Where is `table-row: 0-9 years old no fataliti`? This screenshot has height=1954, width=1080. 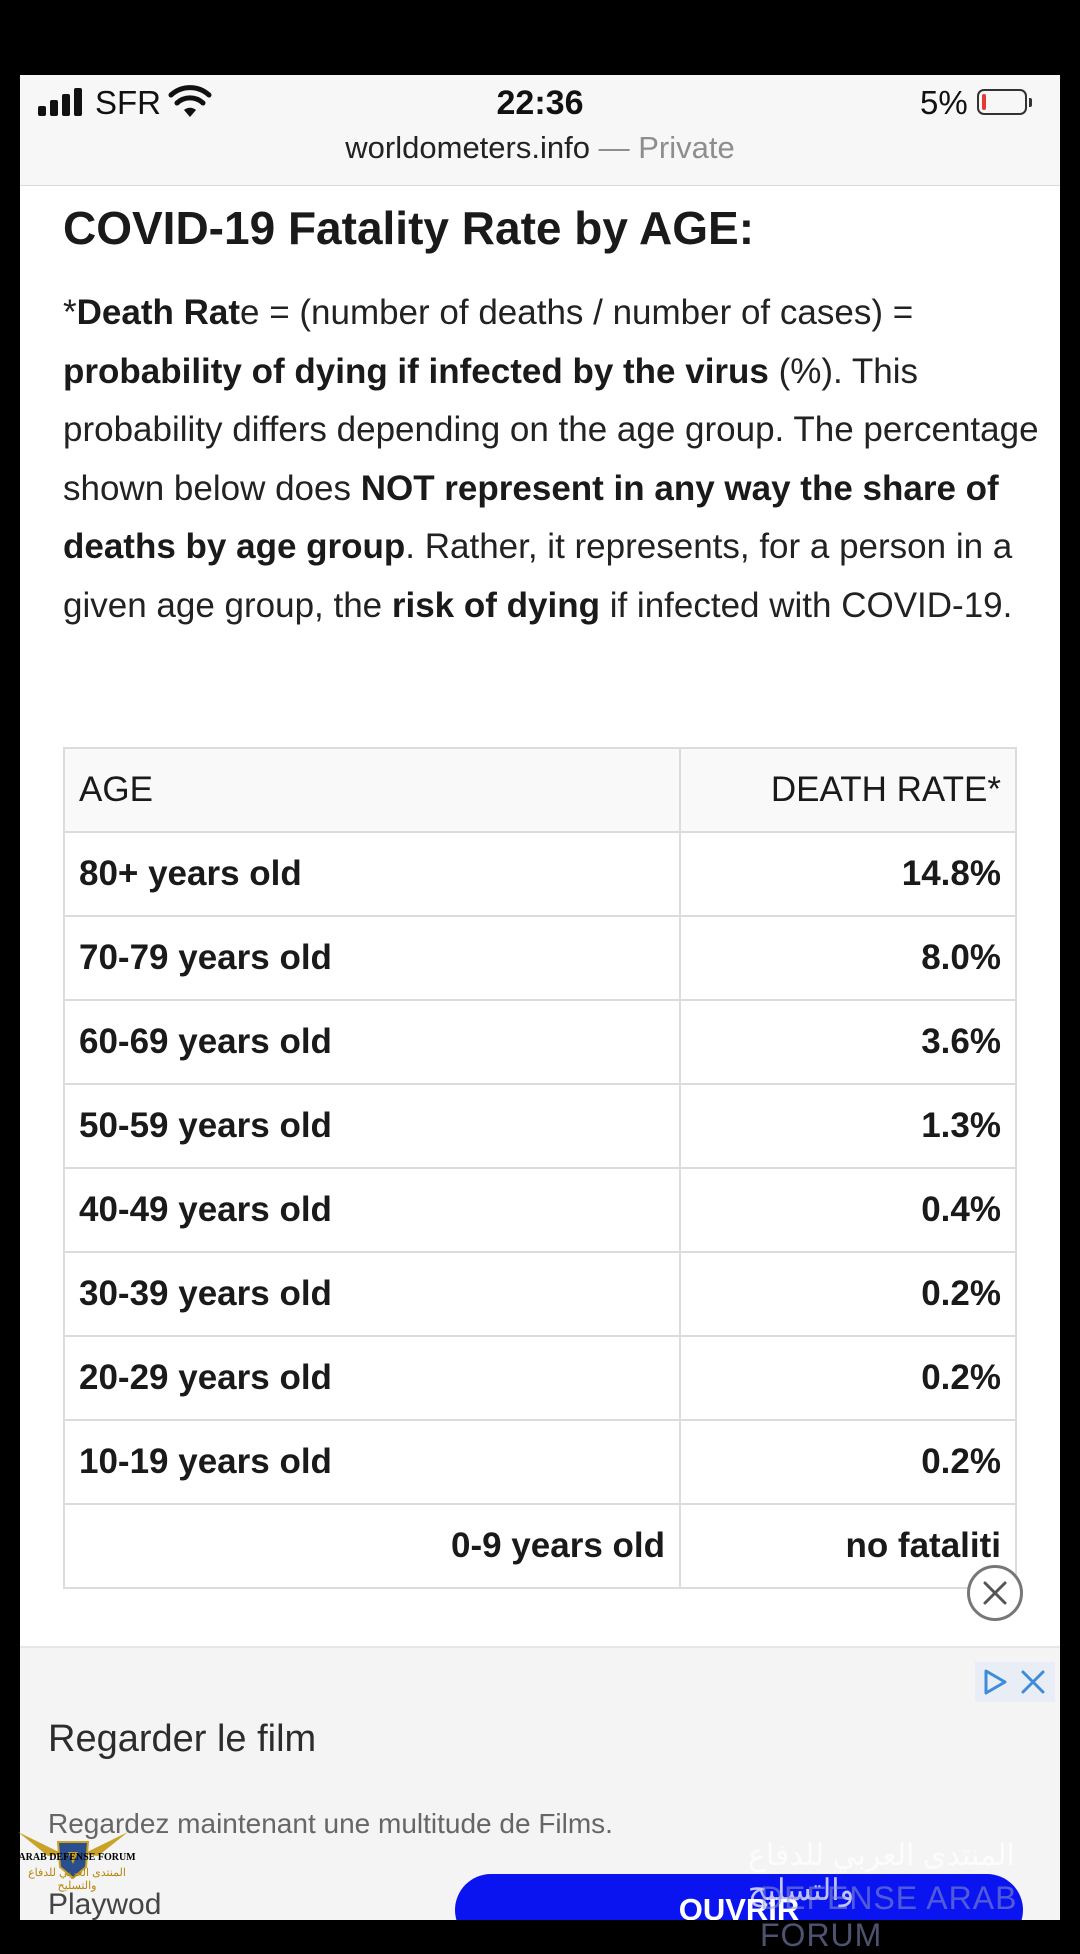 table-row: 0-9 years old no fataliti is located at coordinates (540, 1546).